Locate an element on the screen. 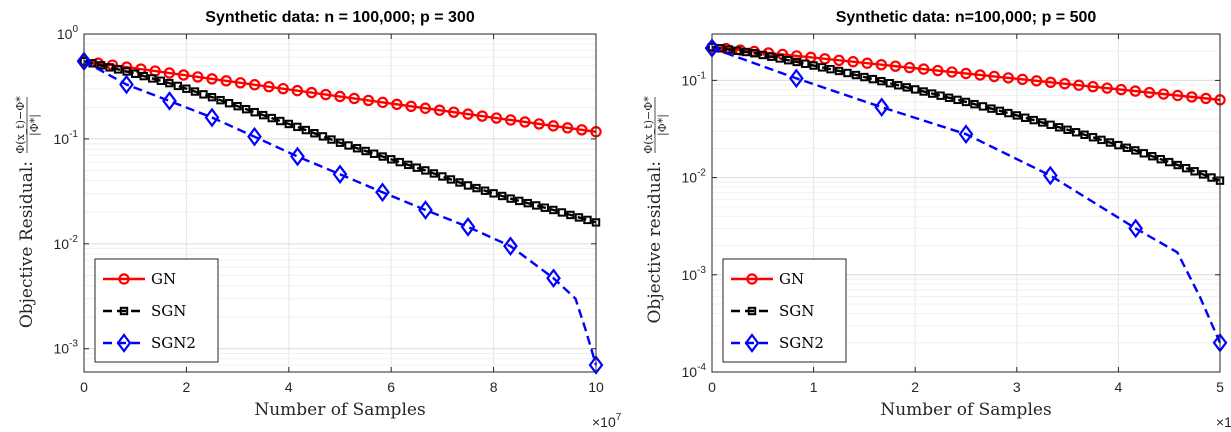  x-tick-label: 2 is located at coordinates (187, 387).